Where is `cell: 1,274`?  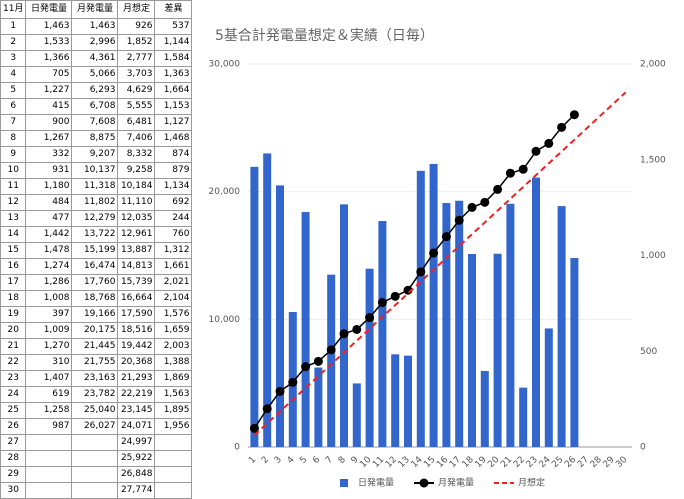 cell: 1,274 is located at coordinates (49, 266).